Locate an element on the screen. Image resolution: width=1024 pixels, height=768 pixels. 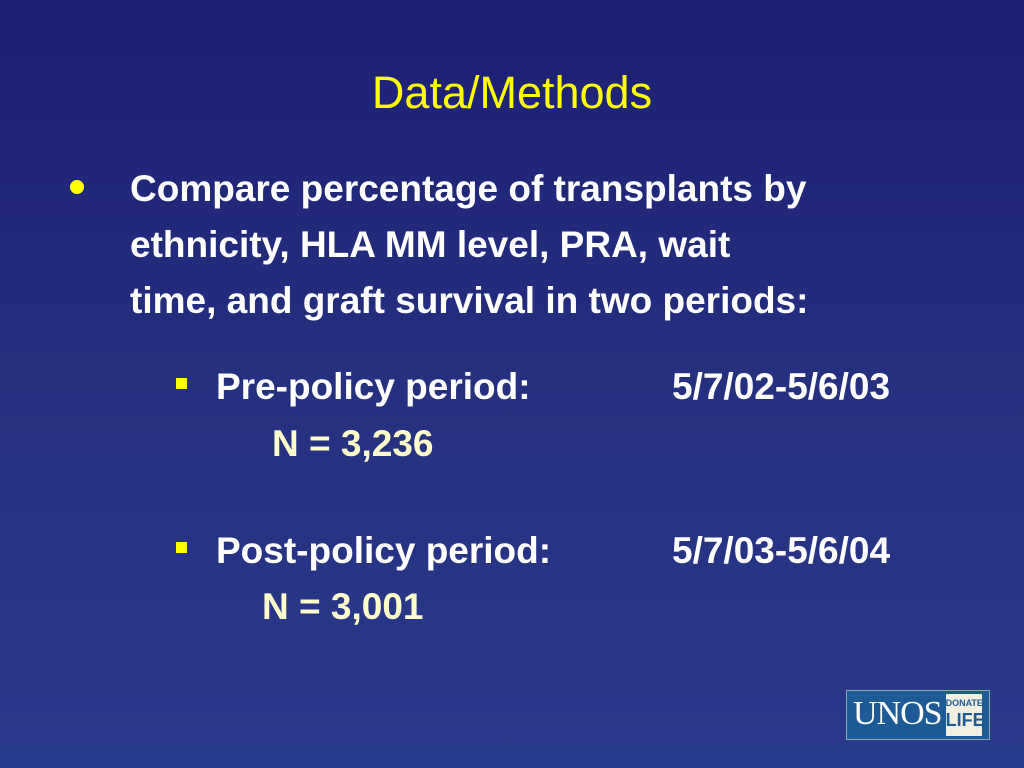
period-dates: 5/7/03-5/6/04 is located at coordinates (781, 550).